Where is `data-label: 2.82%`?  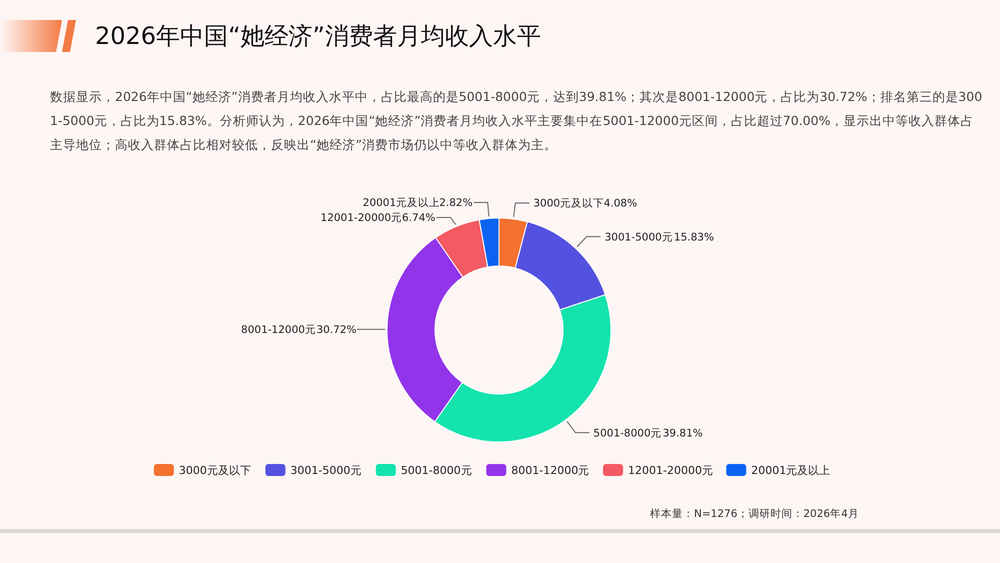 data-label: 2.82% is located at coordinates (456, 203).